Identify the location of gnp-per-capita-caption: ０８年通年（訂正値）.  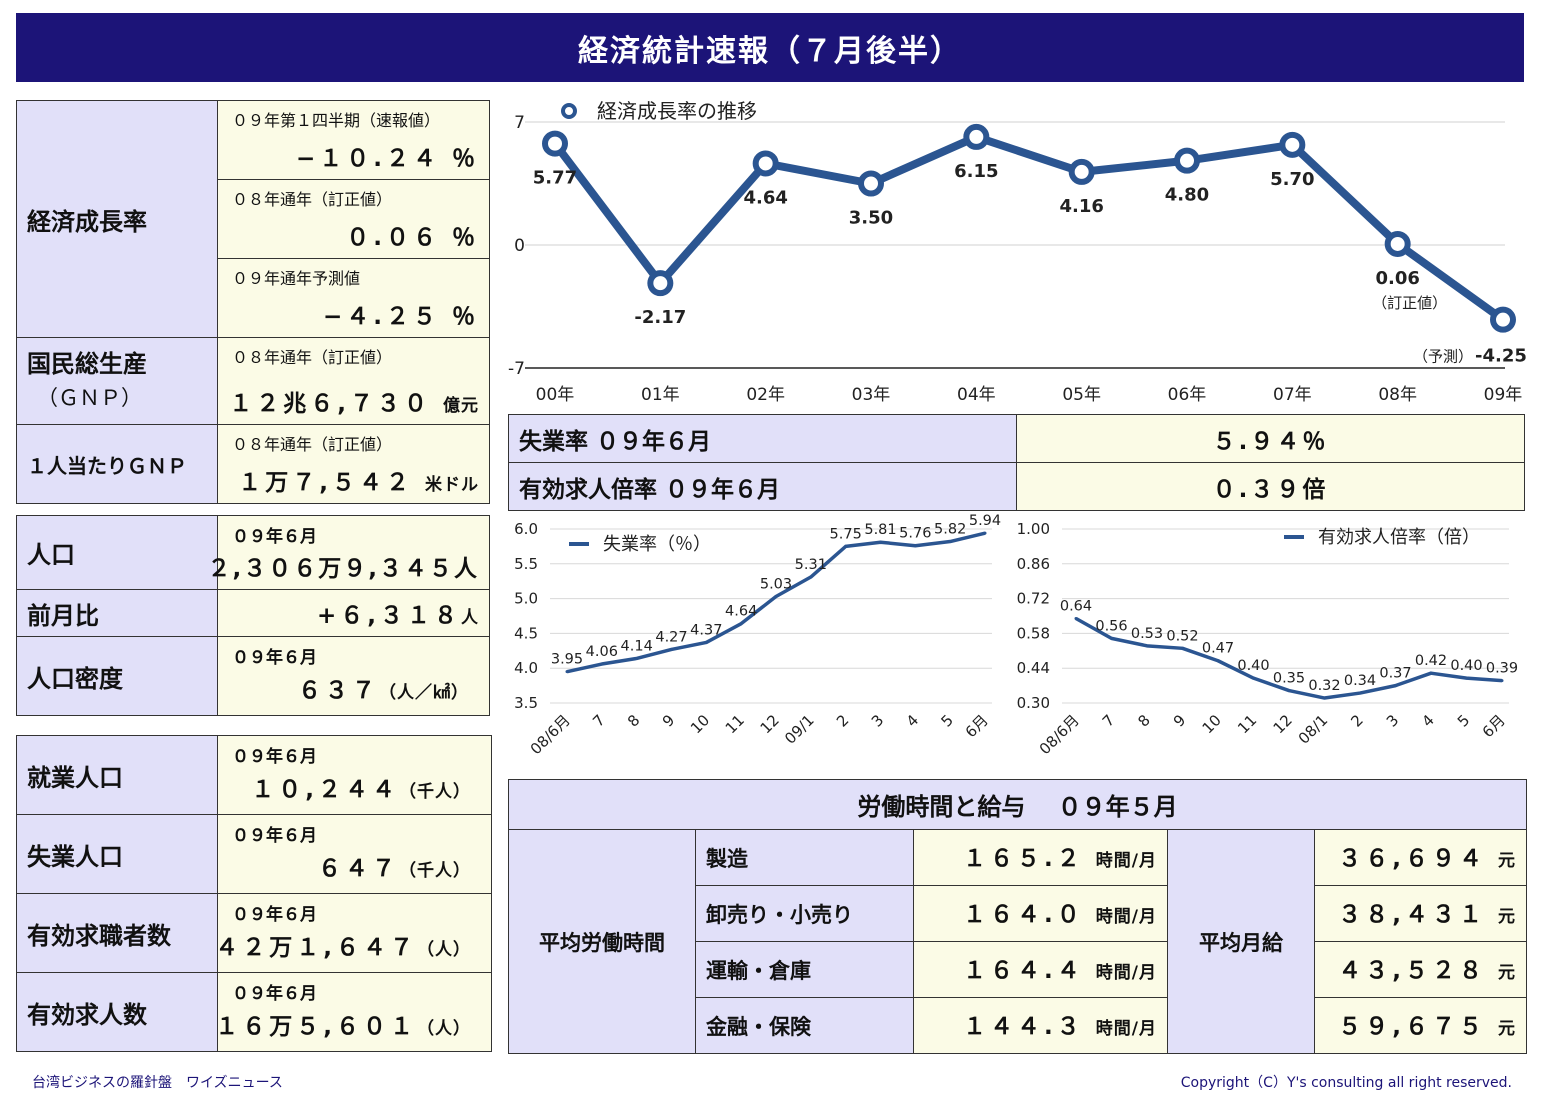
(312, 444).